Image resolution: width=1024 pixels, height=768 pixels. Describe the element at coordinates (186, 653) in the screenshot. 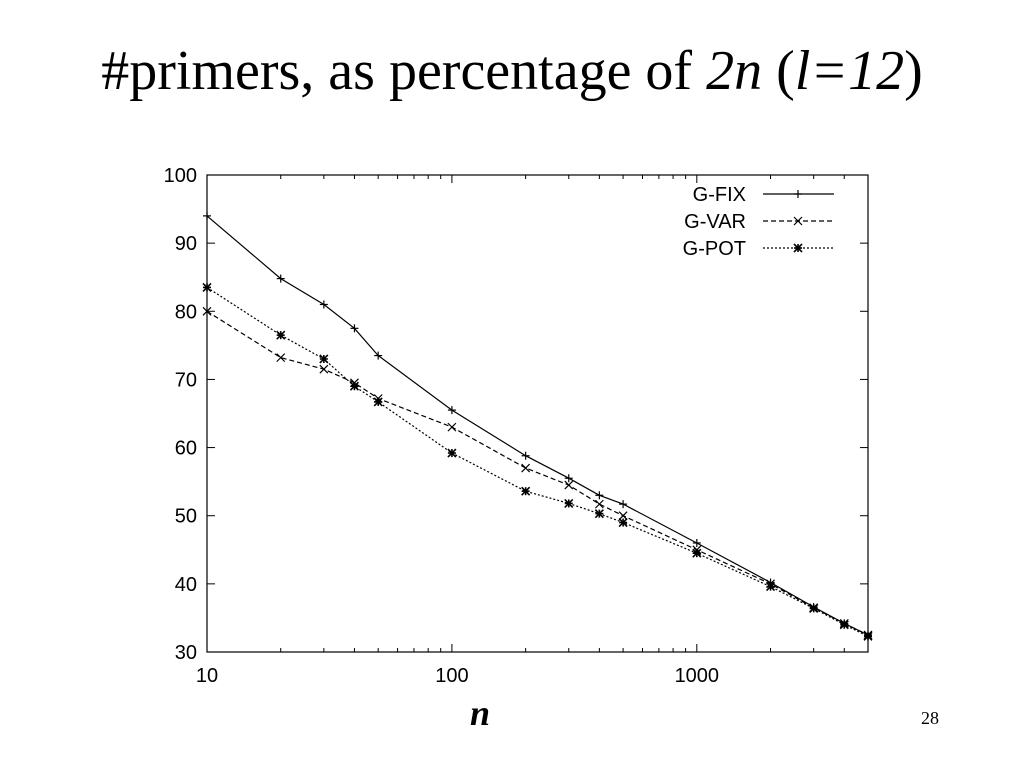

I see `y-tick-label: 30` at that location.